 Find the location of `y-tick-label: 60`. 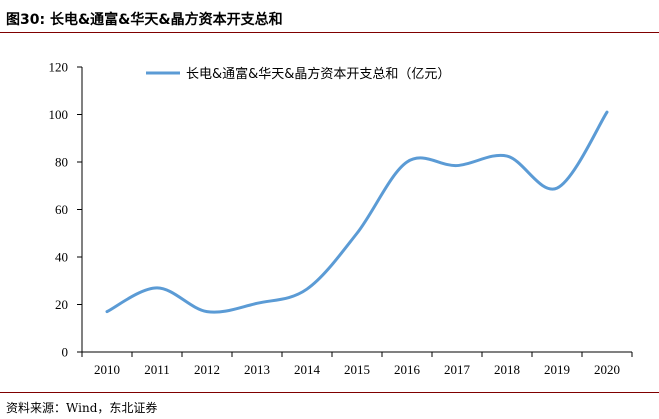

y-tick-label: 60 is located at coordinates (61, 209).